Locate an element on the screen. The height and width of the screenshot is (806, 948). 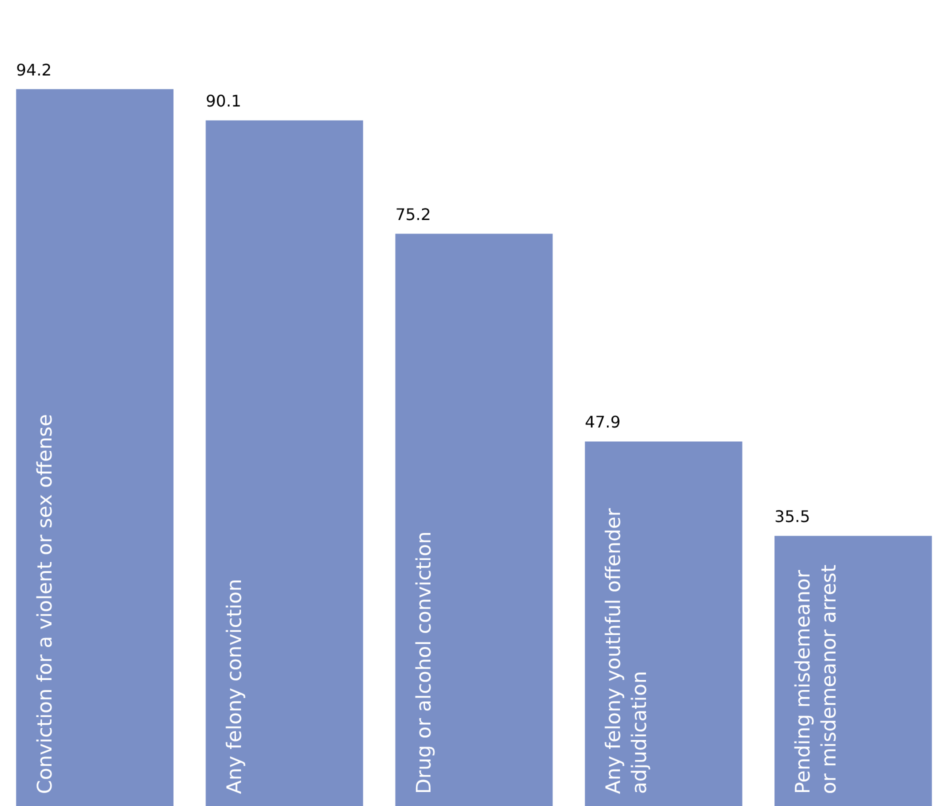
x-tick-label: Conviction for a violent or sex offense is located at coordinates (44, 604).